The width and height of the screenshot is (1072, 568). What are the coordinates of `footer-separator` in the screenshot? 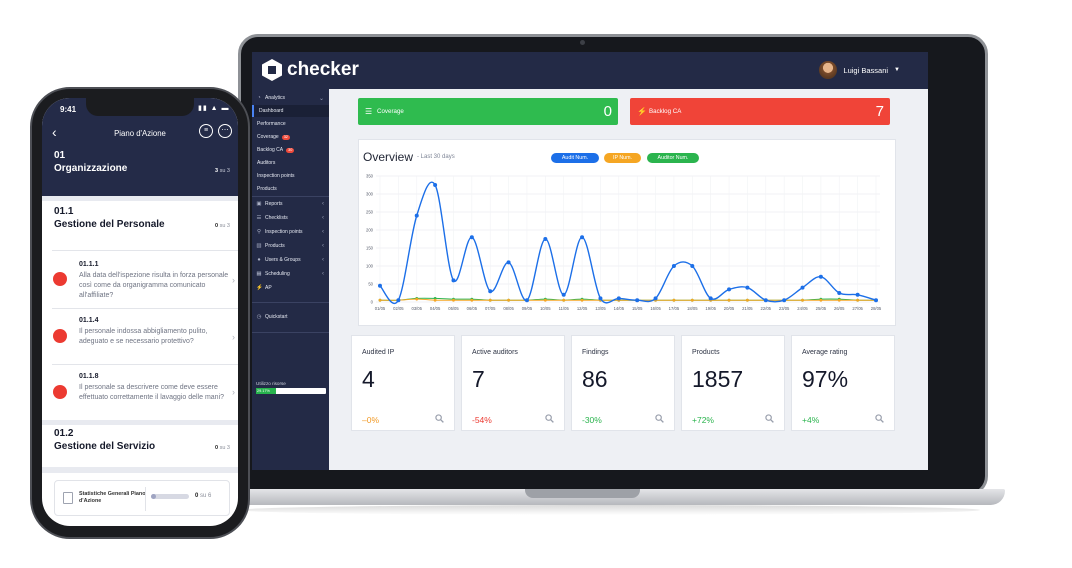 It's located at (145, 499).